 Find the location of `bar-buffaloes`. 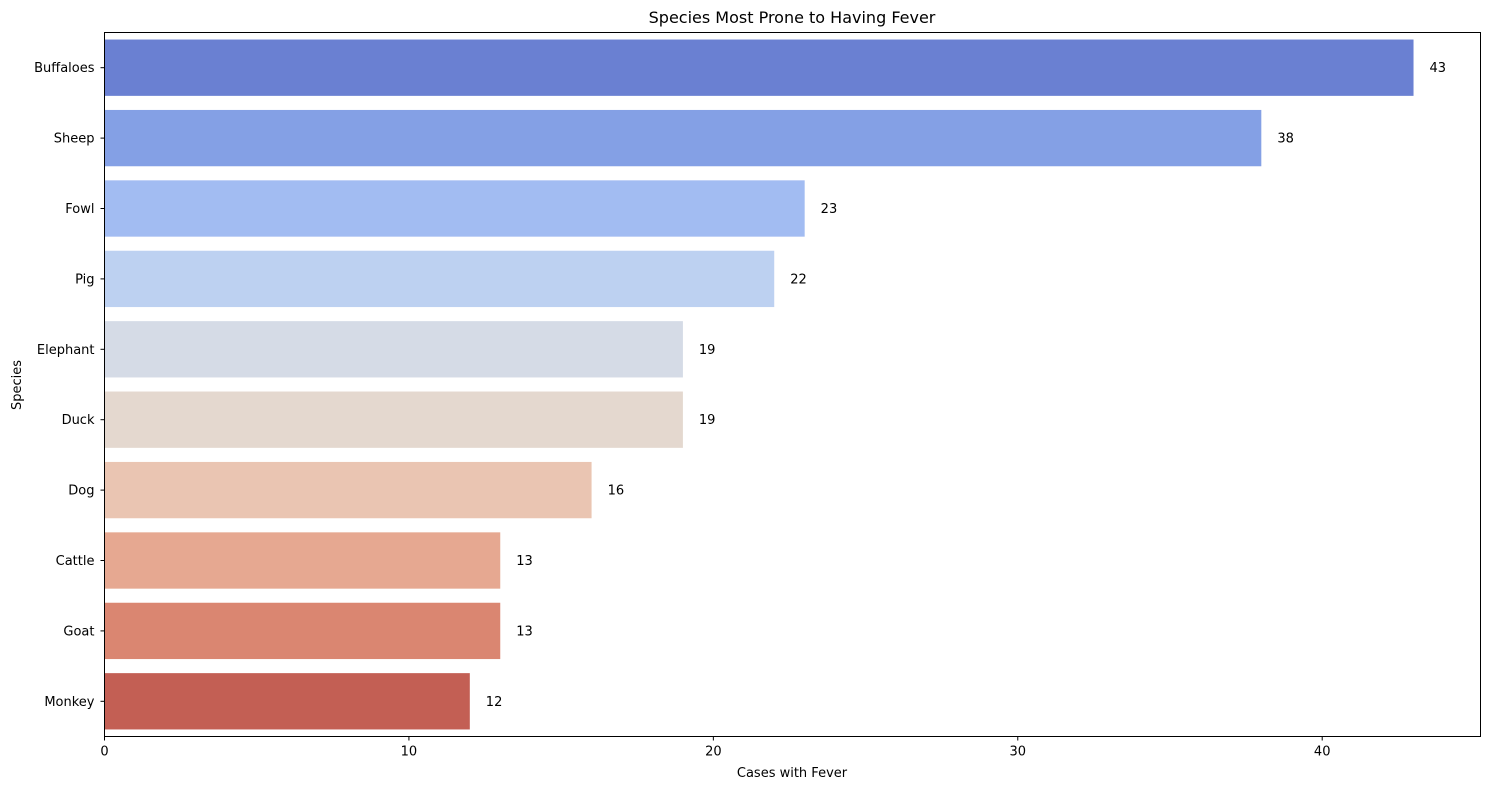

bar-buffaloes is located at coordinates (759, 67).